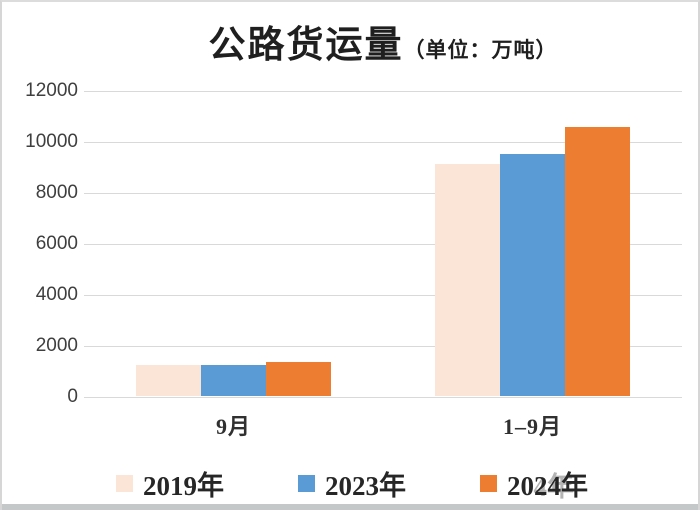  What do you see at coordinates (56, 192) in the screenshot?
I see `y-tick-label: 8000` at bounding box center [56, 192].